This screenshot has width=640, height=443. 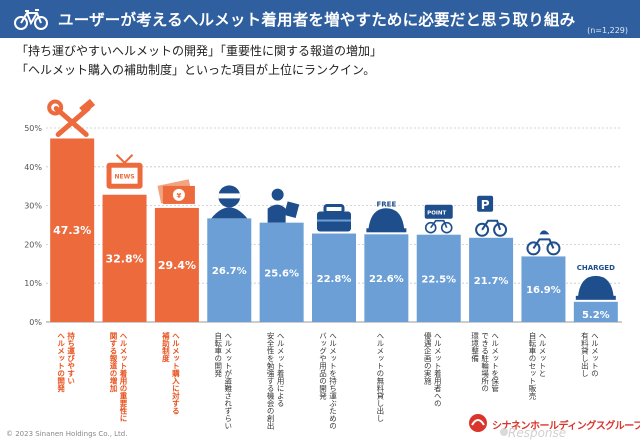 I want to click on svg-text: FREE, so click(x=386, y=204).